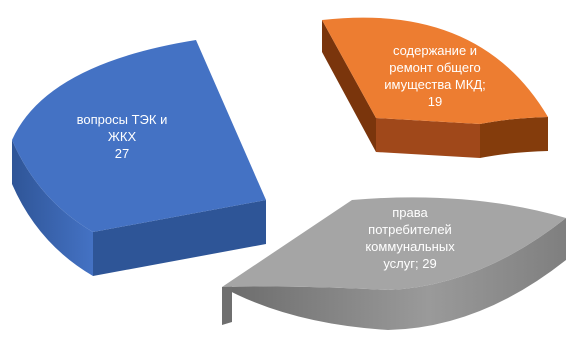 The image size is (578, 352). I want to click on slice-label-tek-line: вопросы ТЭК и, so click(122, 119).